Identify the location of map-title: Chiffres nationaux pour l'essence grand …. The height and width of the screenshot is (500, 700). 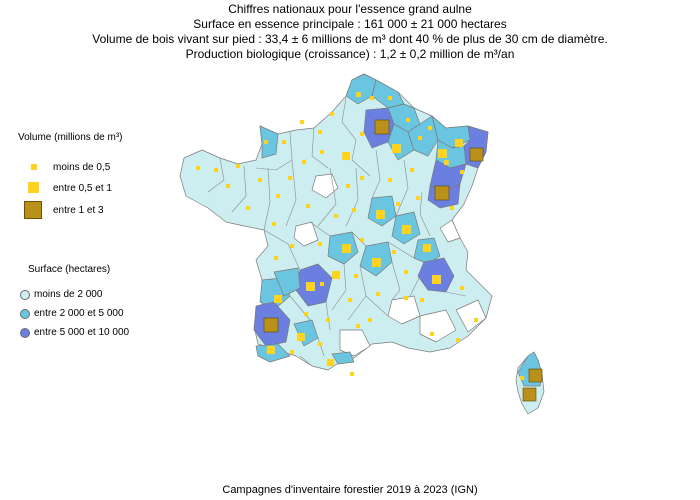
(350, 9).